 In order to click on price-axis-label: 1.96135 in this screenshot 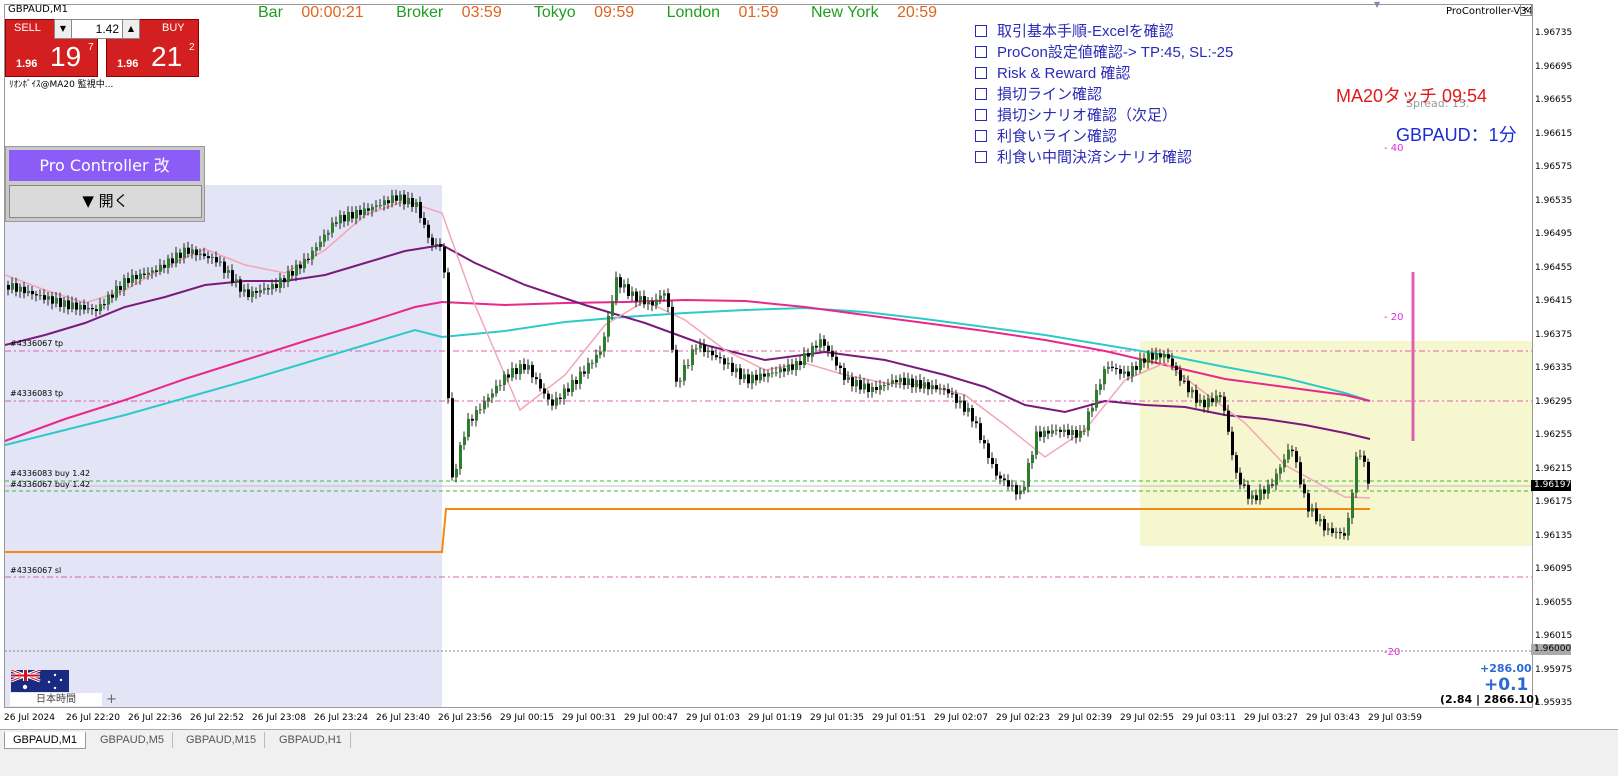, I will do `click(1554, 535)`.